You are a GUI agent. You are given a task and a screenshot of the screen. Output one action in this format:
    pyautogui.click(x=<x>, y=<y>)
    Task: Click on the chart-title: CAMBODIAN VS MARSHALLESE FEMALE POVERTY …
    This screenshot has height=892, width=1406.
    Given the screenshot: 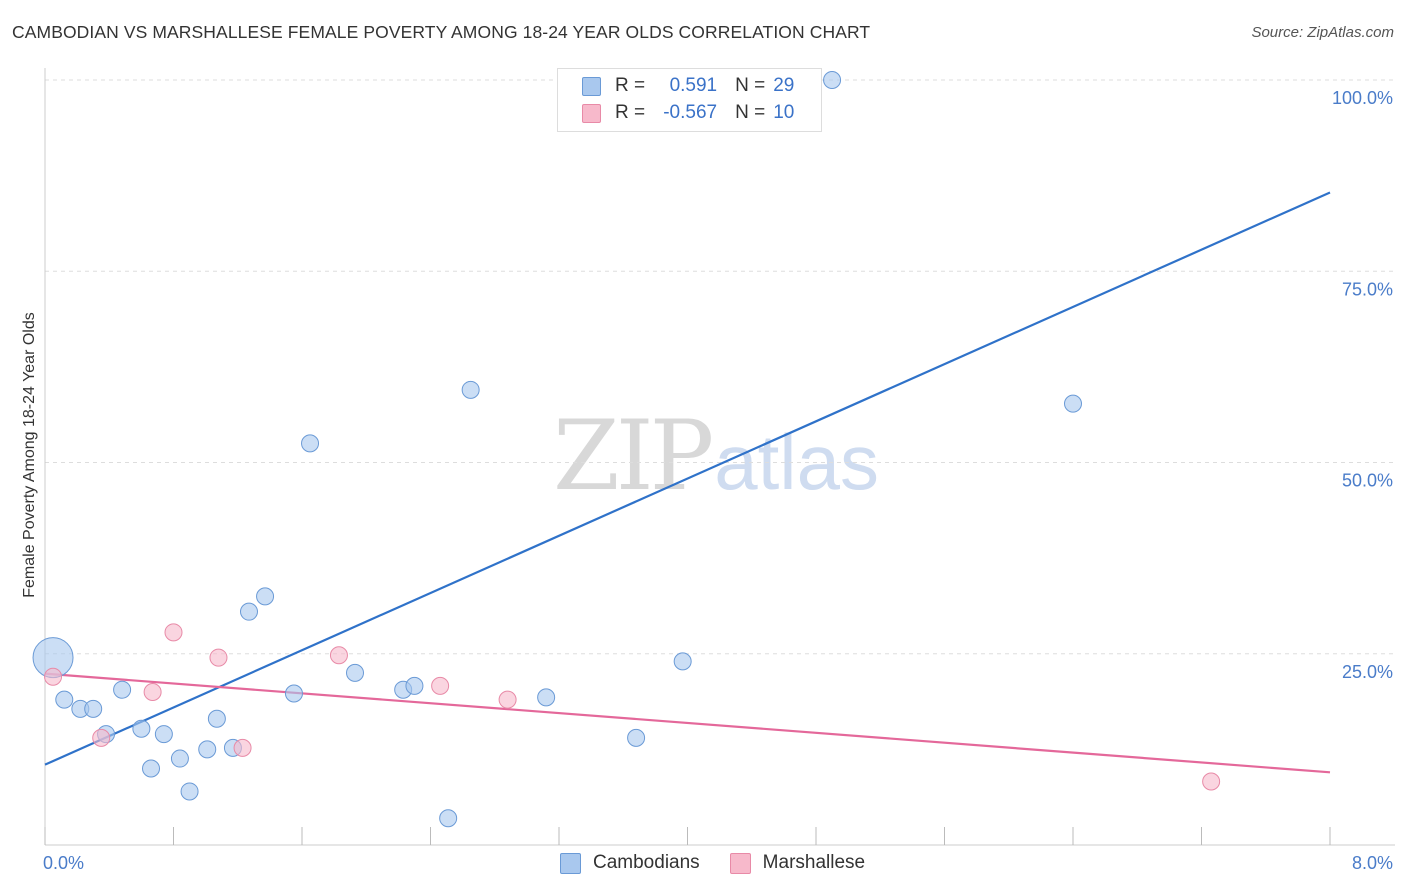 What is the action you would take?
    pyautogui.click(x=441, y=32)
    